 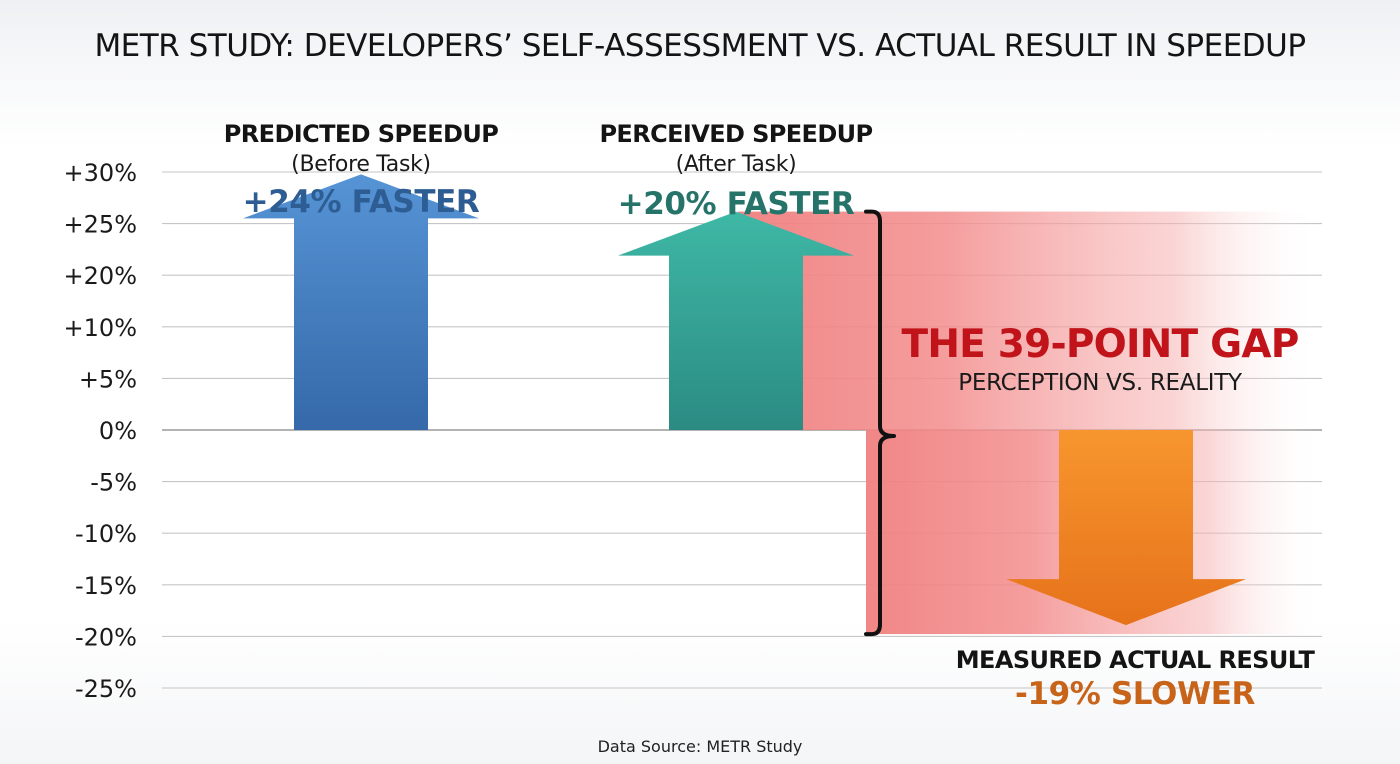 What do you see at coordinates (736, 320) in the screenshot?
I see `perceived-arrow-bar` at bounding box center [736, 320].